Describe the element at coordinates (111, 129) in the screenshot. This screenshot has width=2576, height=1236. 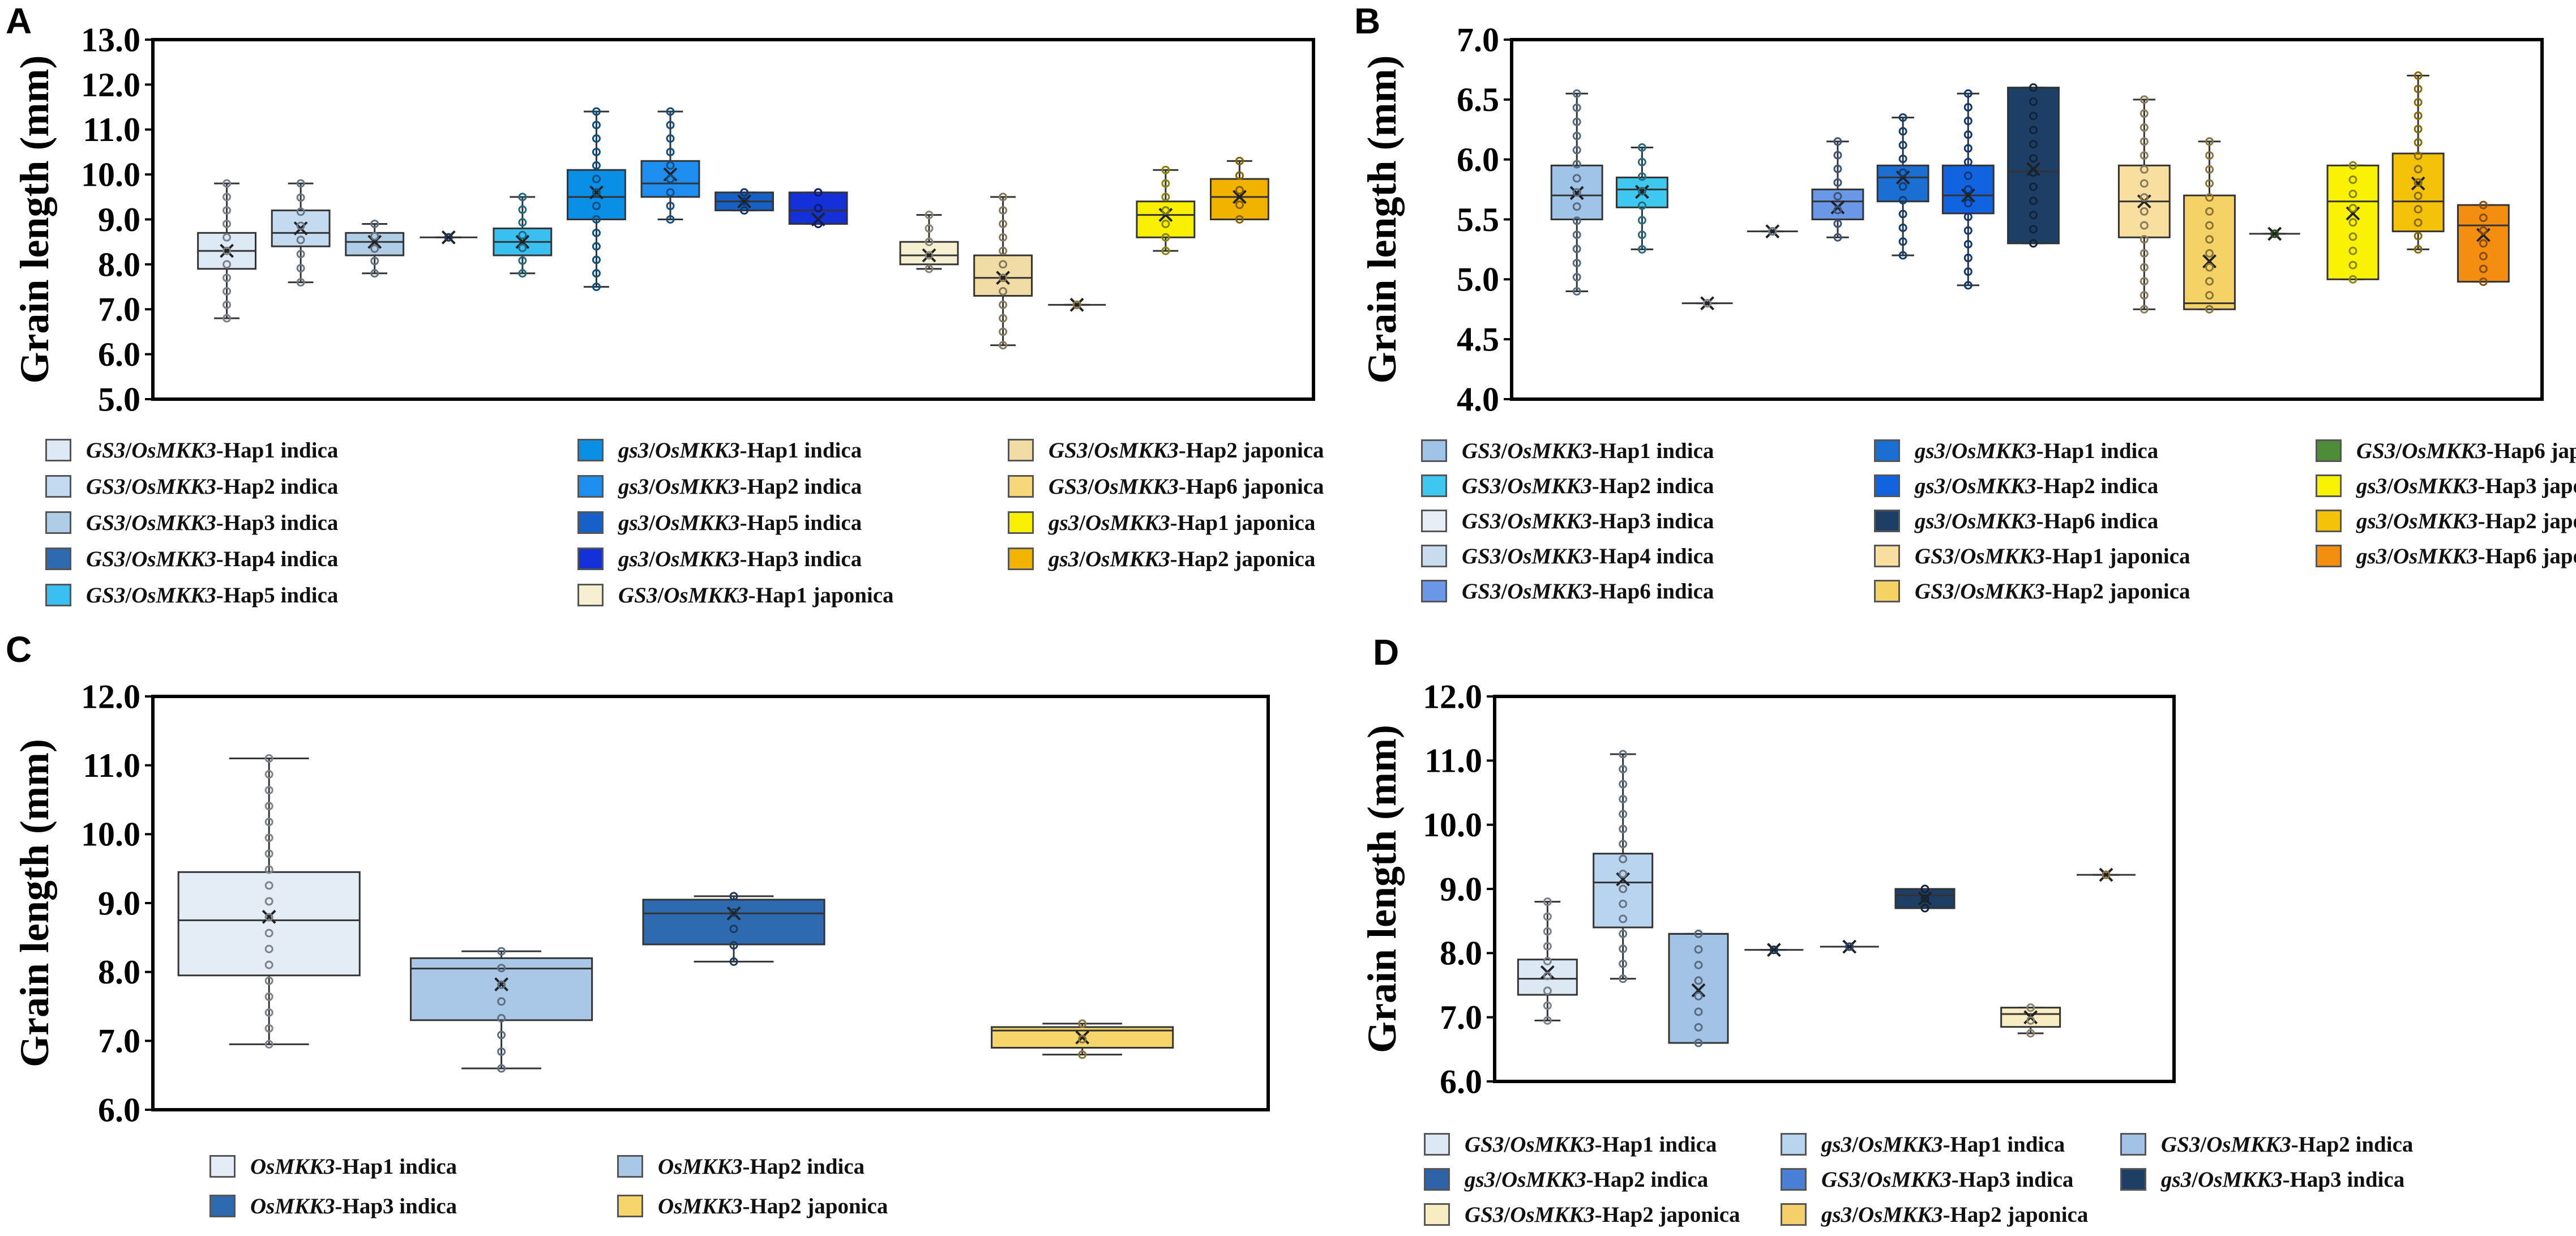
I see `y-tick-label: 11.0` at that location.